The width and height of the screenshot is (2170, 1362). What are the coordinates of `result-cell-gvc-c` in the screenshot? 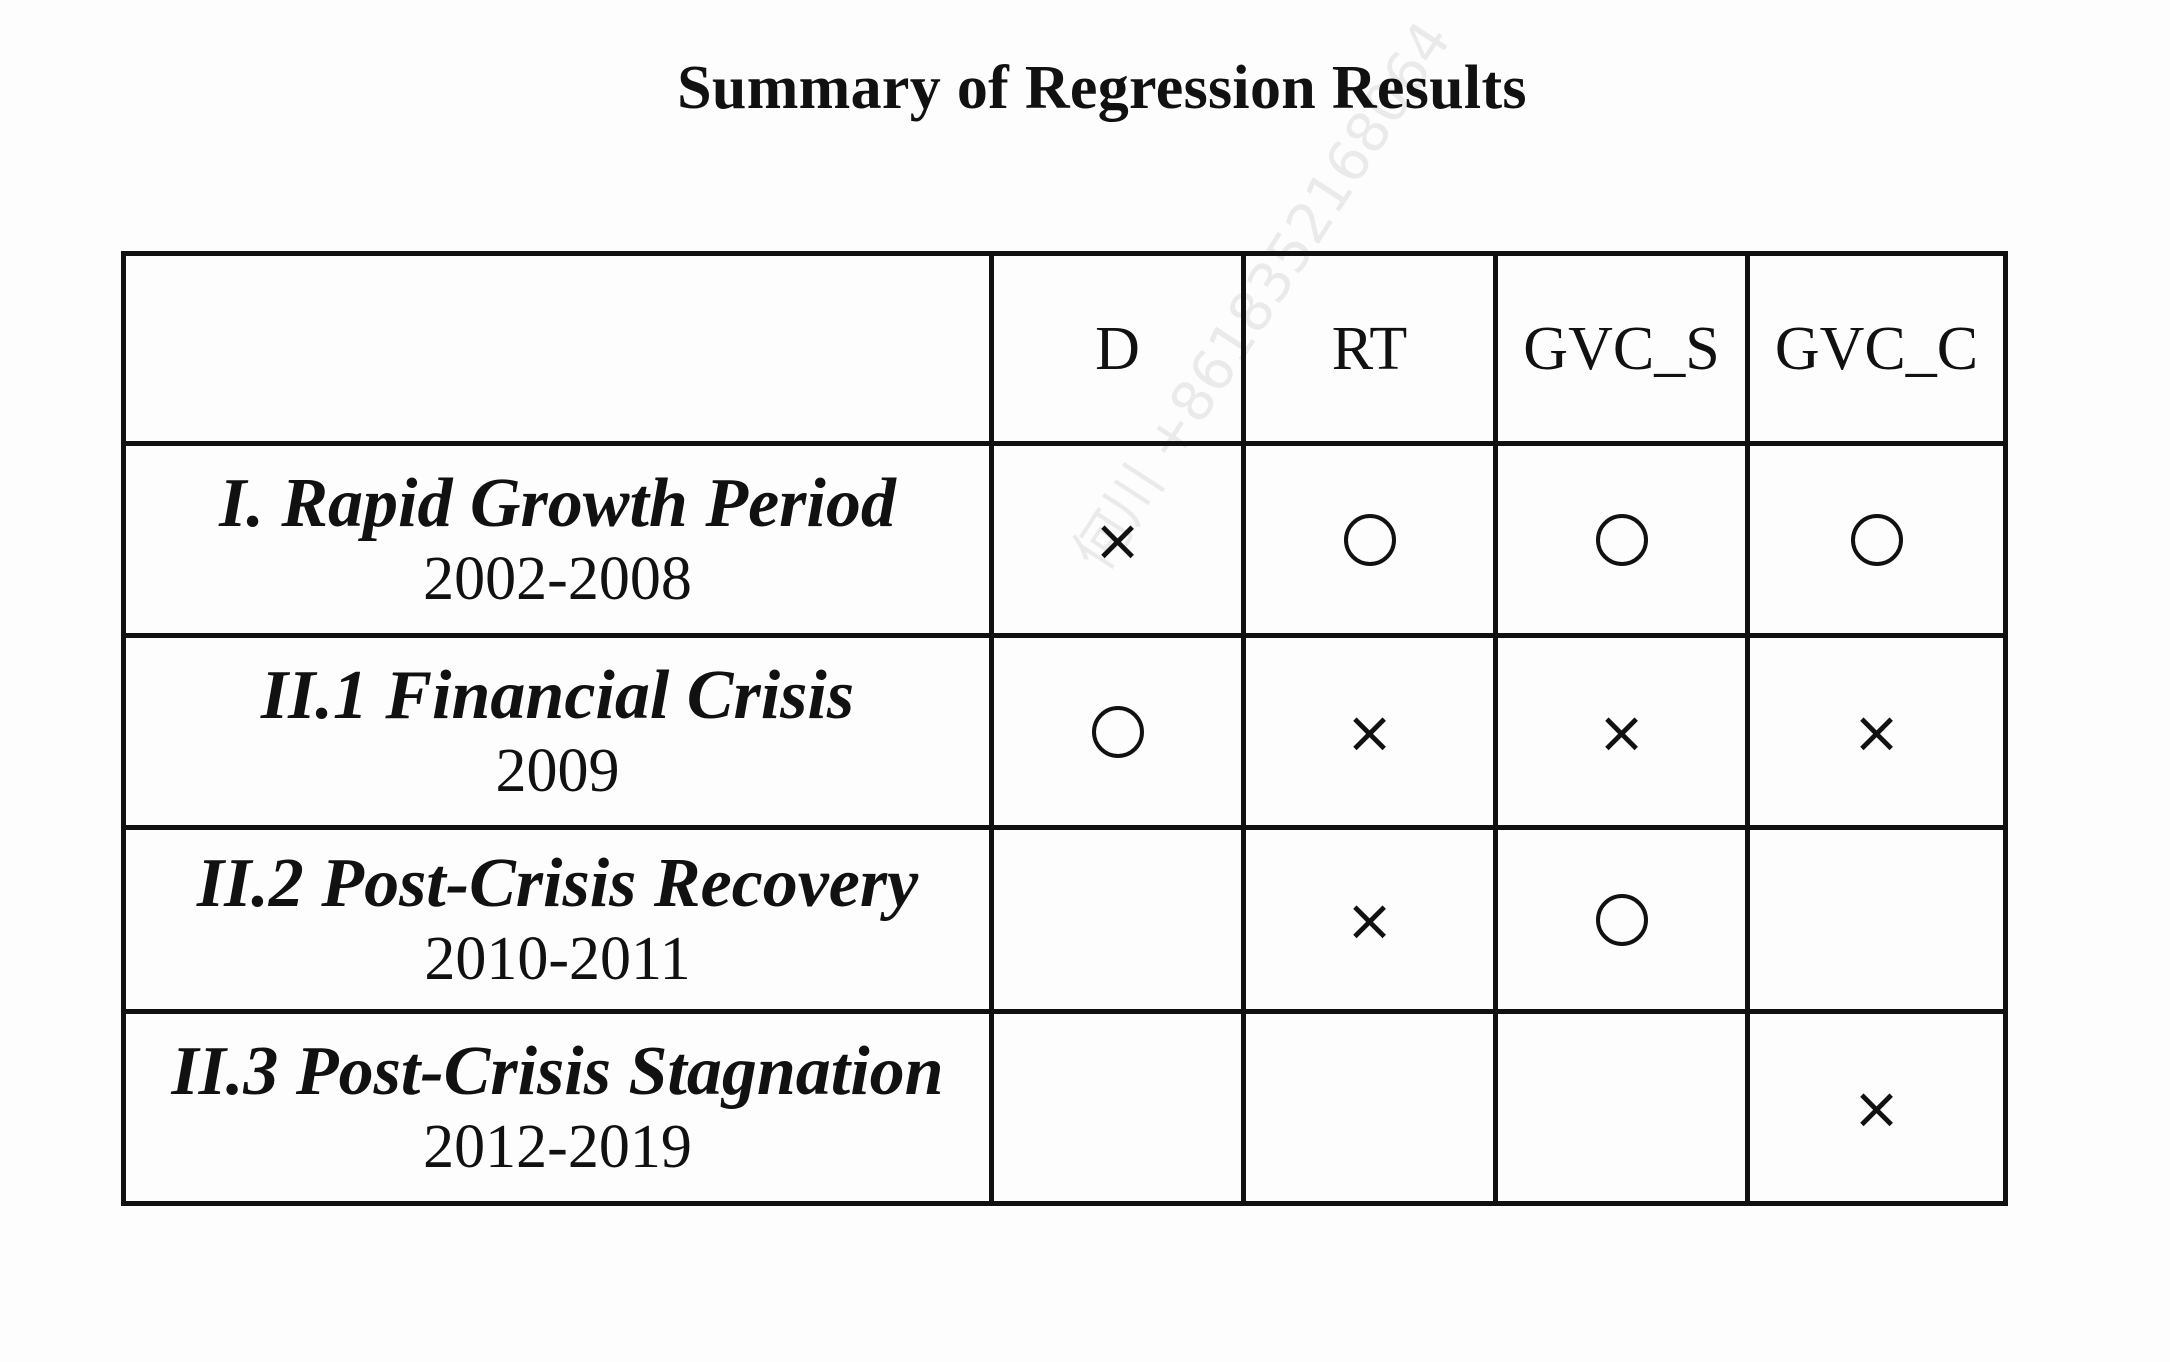 It's located at (1876, 919).